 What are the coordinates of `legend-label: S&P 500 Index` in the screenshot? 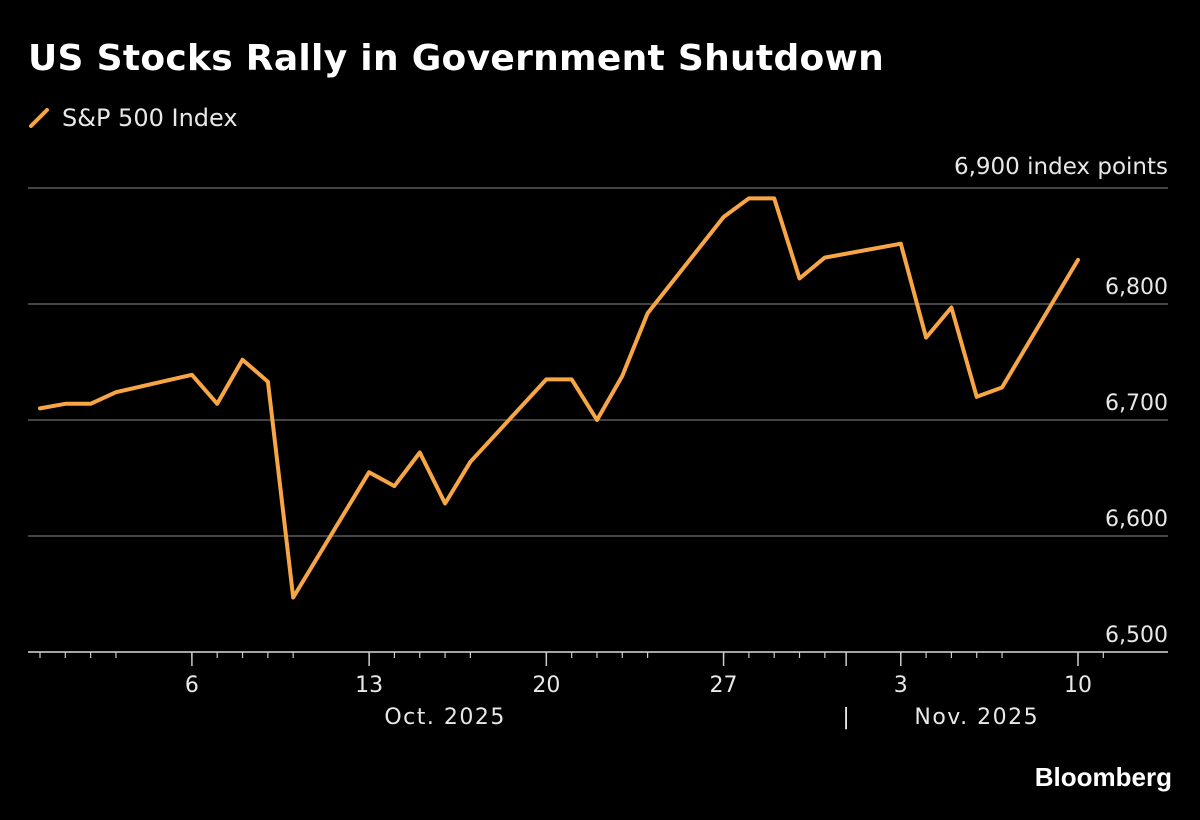 It's located at (150, 118).